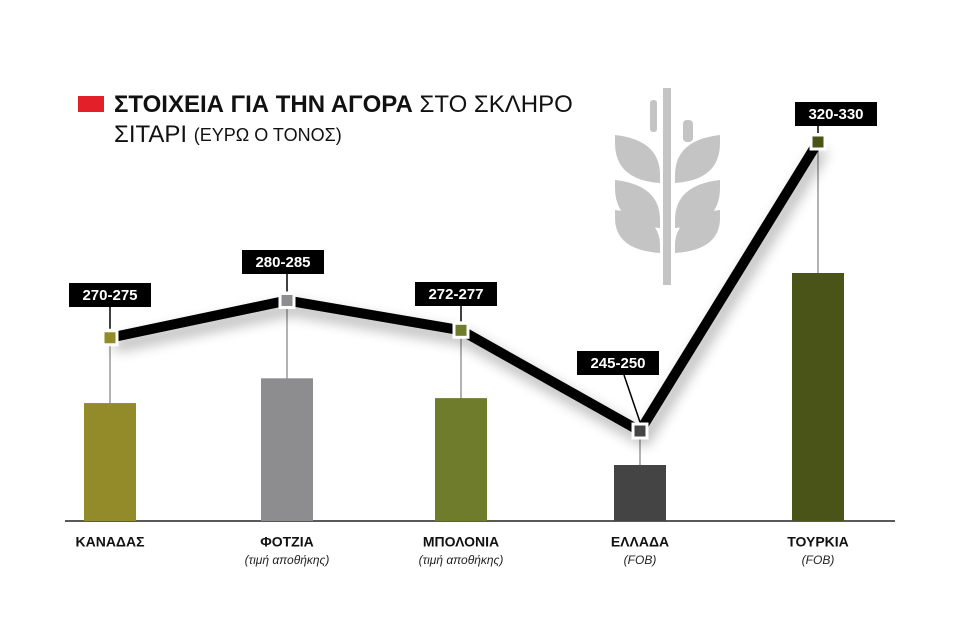 The image size is (960, 620). Describe the element at coordinates (150, 134) in the screenshot. I see `title-line2: ΣΙΤΑΡΙ` at that location.